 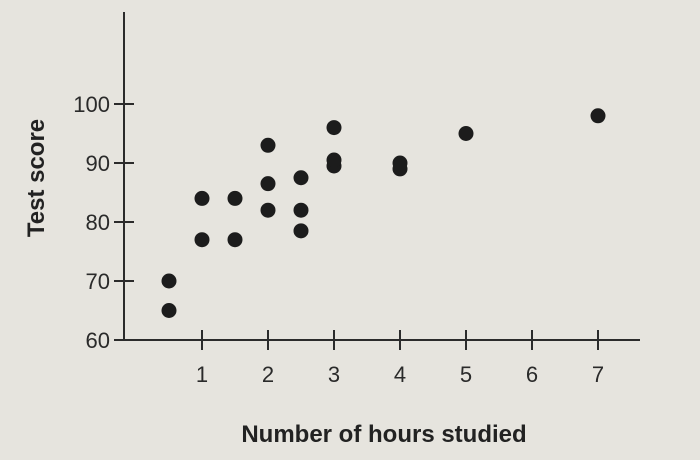 I want to click on y-tick-label-60: 60, so click(x=98, y=340).